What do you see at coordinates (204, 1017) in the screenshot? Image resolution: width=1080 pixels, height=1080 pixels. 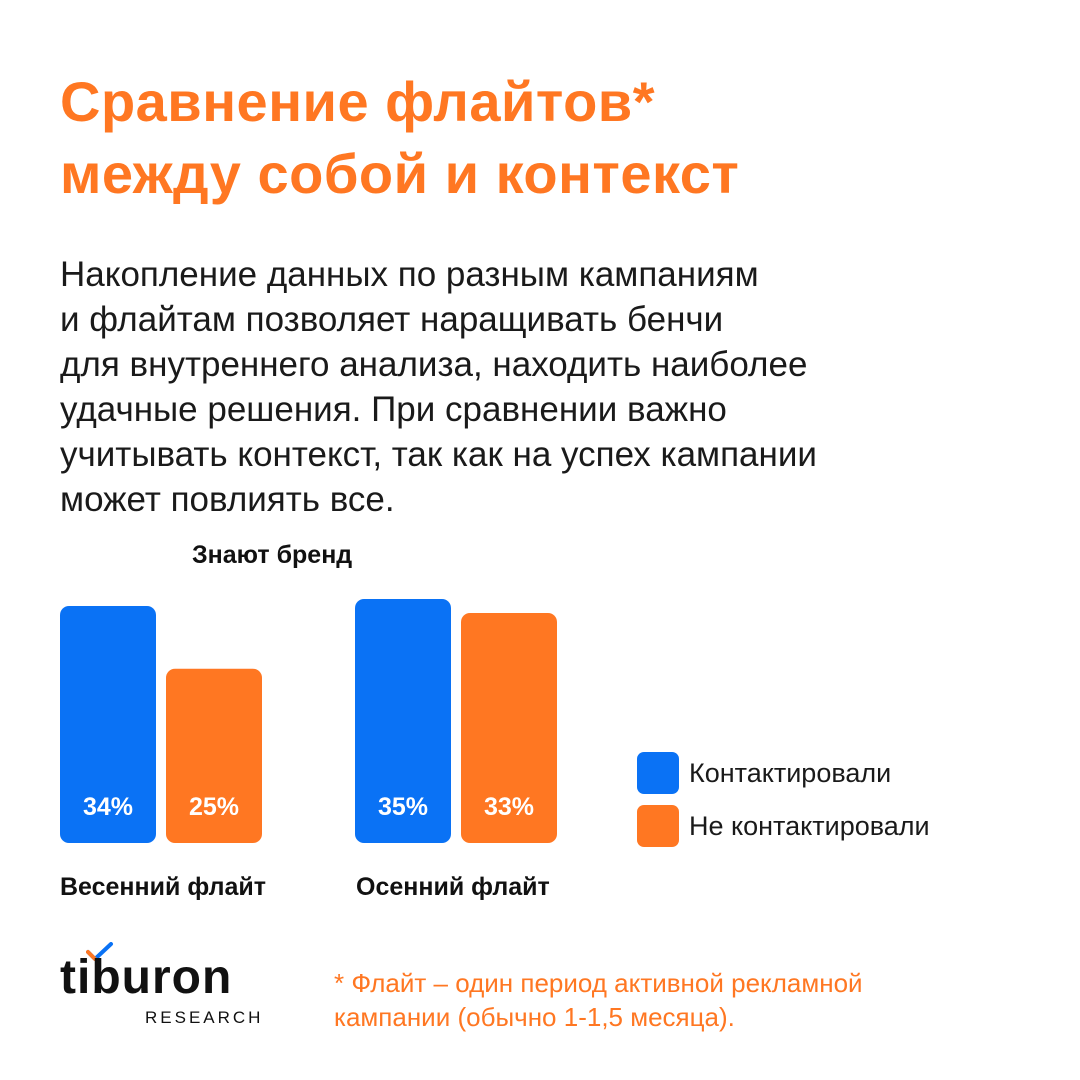 I see `logo-subtitle: RESEARCH` at bounding box center [204, 1017].